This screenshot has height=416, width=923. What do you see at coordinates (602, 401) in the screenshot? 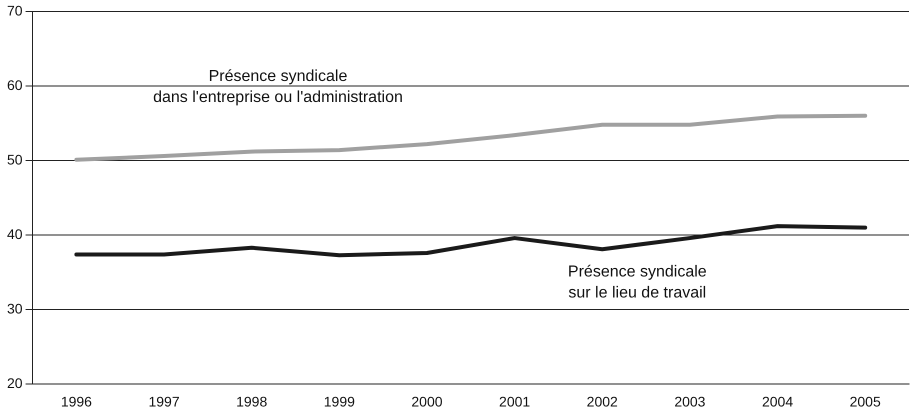
I see `x-tick-label: 2002` at bounding box center [602, 401].